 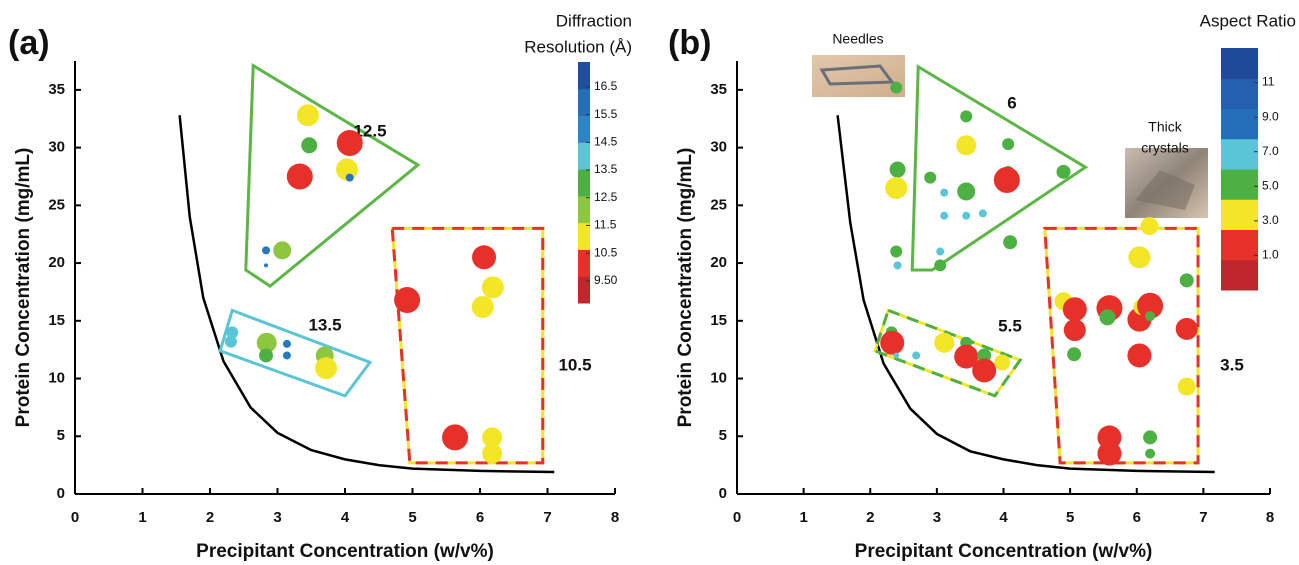 I want to click on inset-label: Needles, so click(x=857, y=39).